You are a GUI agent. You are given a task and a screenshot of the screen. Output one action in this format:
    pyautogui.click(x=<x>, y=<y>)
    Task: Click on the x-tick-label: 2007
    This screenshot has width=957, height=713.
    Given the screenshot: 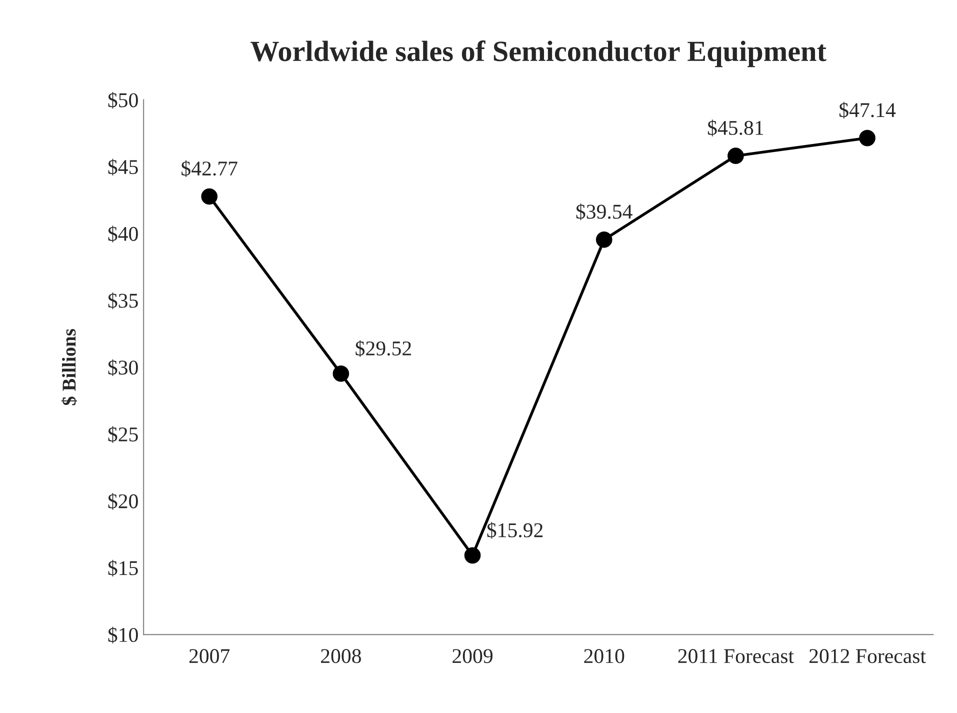 What is the action you would take?
    pyautogui.click(x=209, y=656)
    